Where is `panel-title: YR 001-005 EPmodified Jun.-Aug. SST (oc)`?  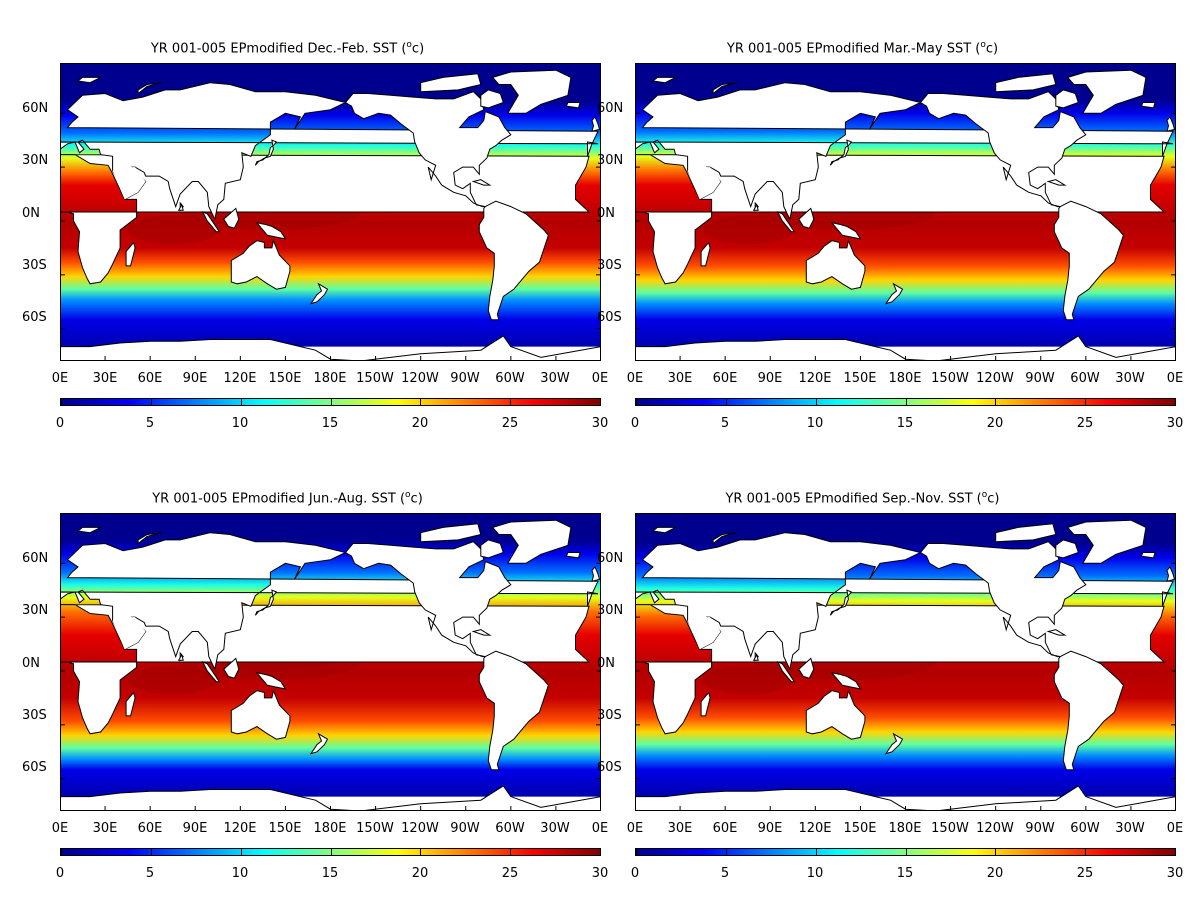
panel-title: YR 001-005 EPmodified Jun.-Aug. SST (oc) is located at coordinates (287, 497).